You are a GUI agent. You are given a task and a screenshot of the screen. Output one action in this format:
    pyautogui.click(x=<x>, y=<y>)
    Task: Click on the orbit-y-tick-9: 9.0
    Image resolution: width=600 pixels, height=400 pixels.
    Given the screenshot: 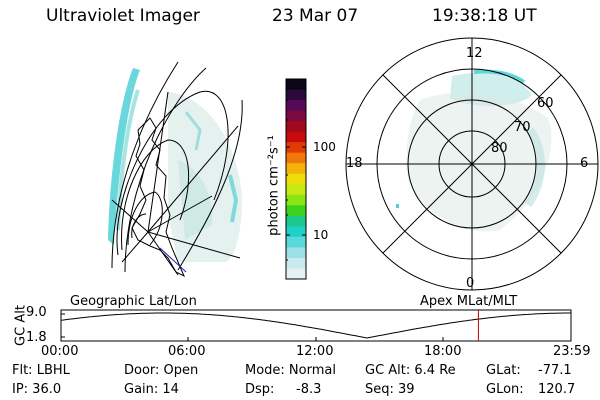 What is the action you would take?
    pyautogui.click(x=36, y=312)
    